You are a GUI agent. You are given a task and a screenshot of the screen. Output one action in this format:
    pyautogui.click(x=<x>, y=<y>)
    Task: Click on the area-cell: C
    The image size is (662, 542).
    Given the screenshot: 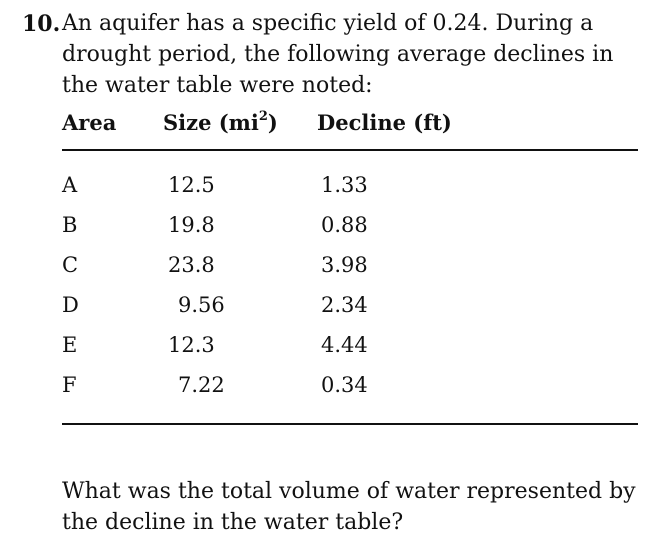 What is the action you would take?
    pyautogui.click(x=70, y=265)
    